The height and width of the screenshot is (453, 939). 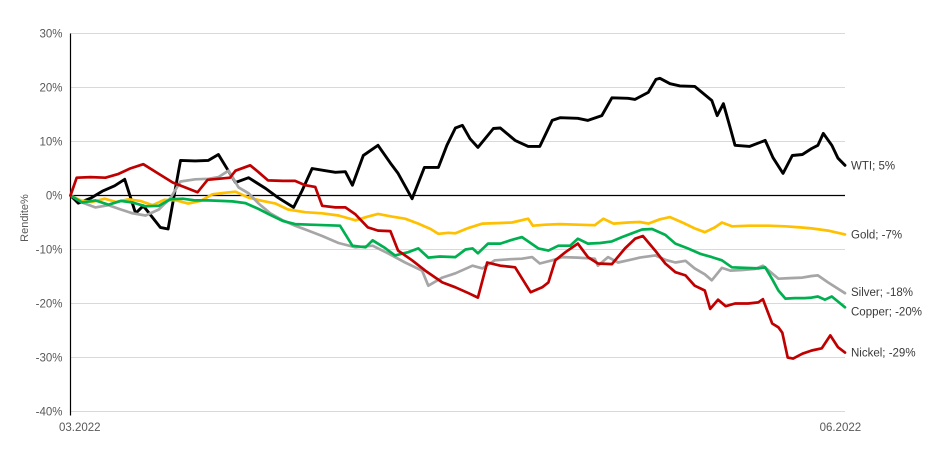 What do you see at coordinates (882, 293) in the screenshot?
I see `series-end-label-silver: Silver; -18%` at bounding box center [882, 293].